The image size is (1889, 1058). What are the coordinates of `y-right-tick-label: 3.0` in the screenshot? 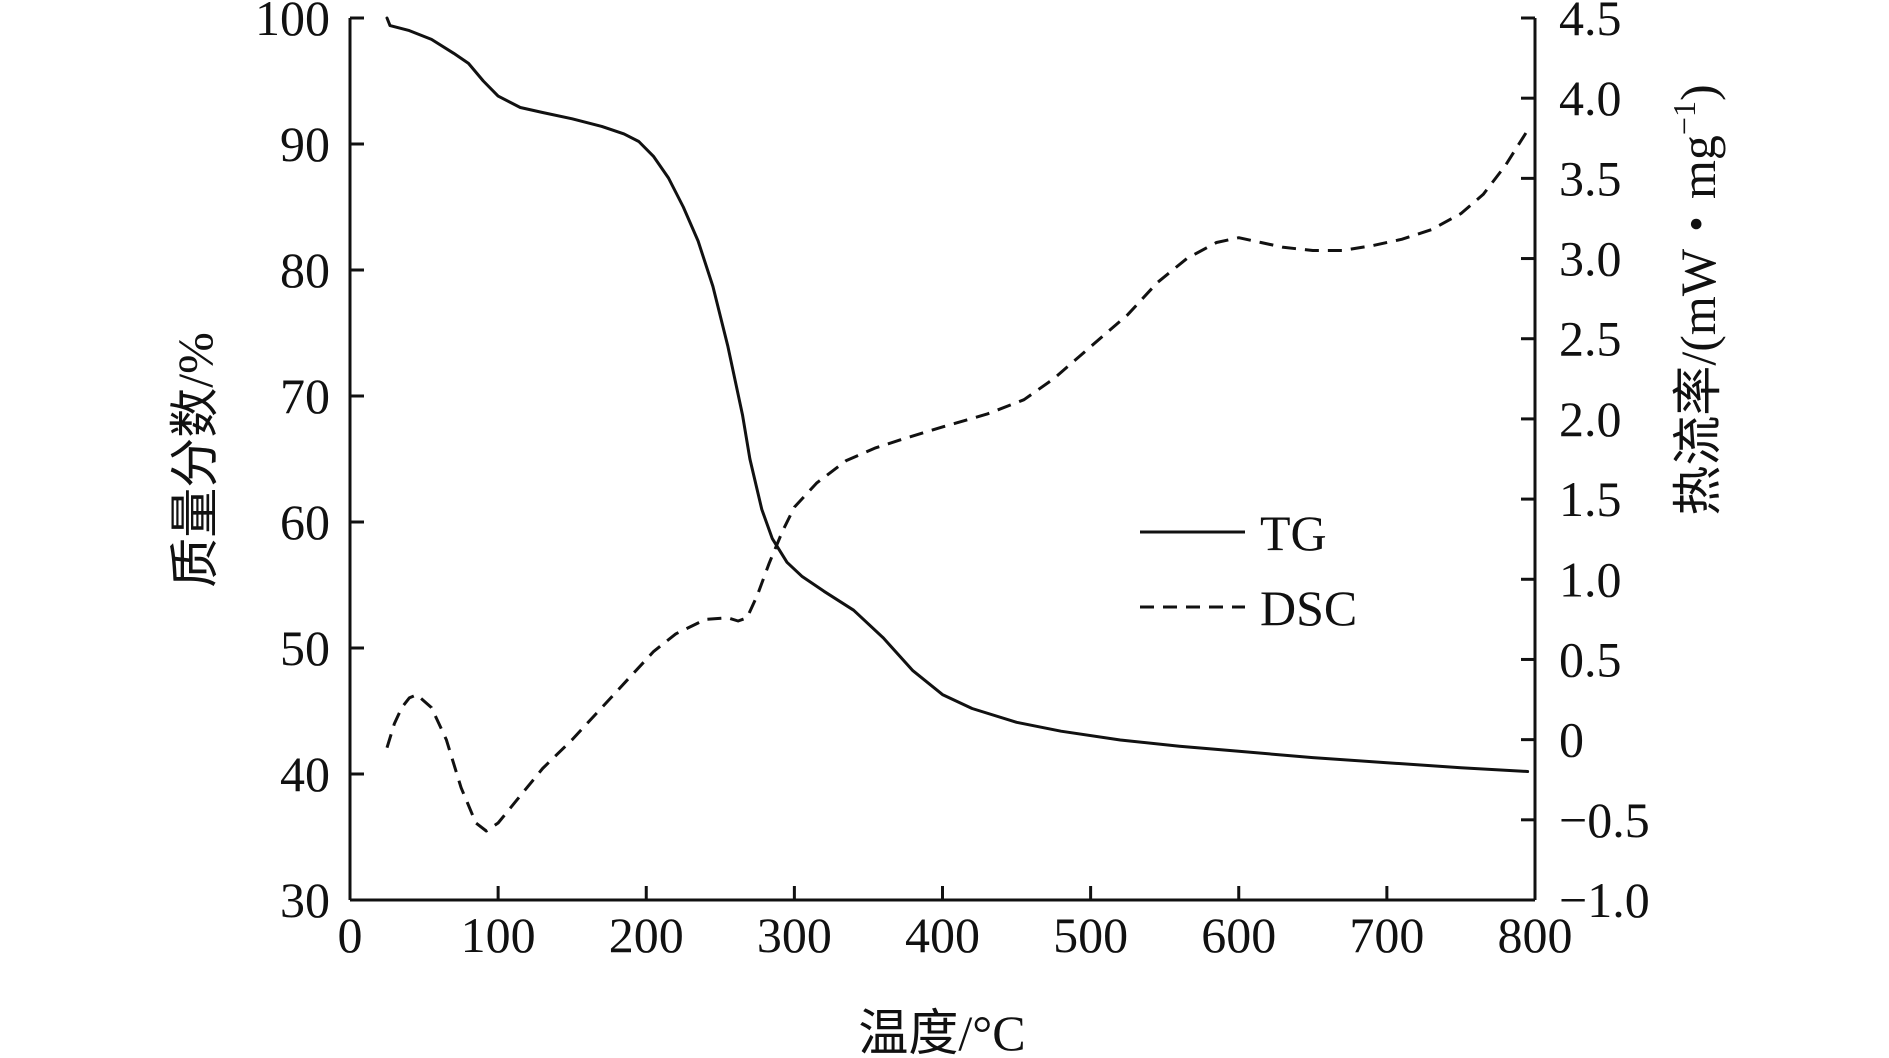 It's located at (1590, 259).